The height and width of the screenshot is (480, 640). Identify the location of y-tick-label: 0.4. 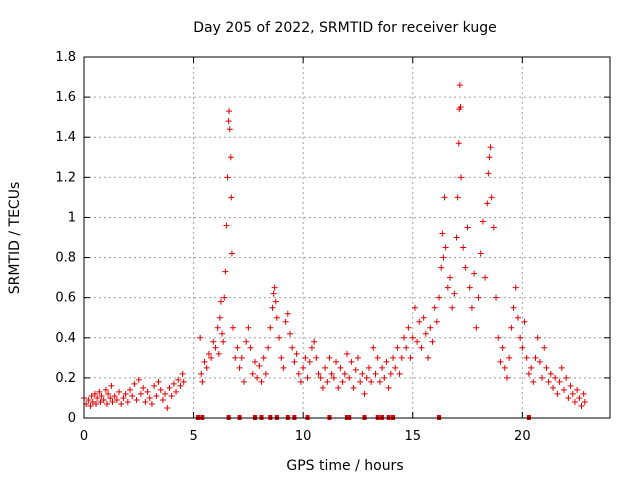
(65, 338).